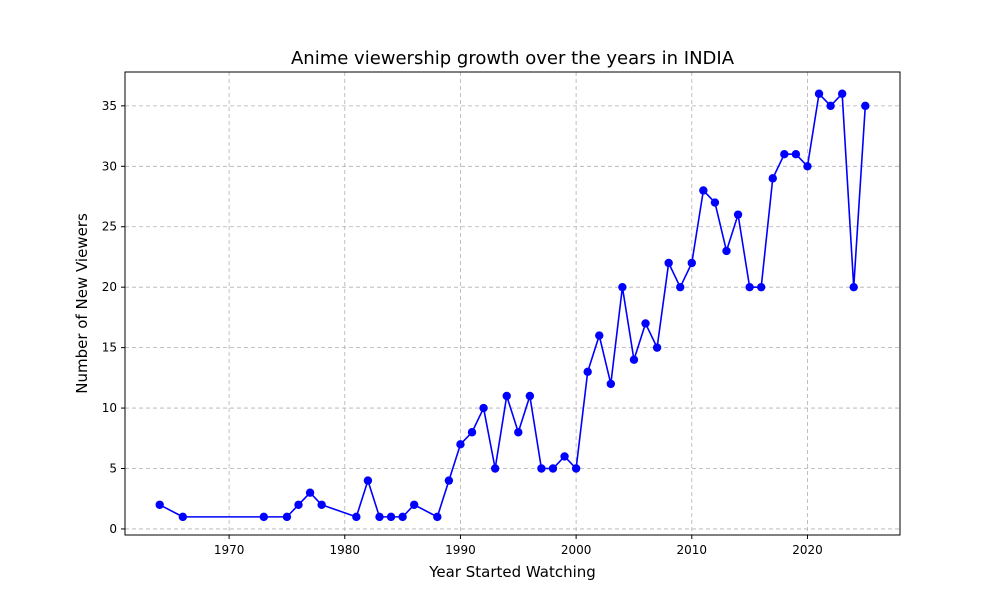 This screenshot has width=1000, height=600. Describe the element at coordinates (345, 550) in the screenshot. I see `x-tick-label: 1980` at that location.